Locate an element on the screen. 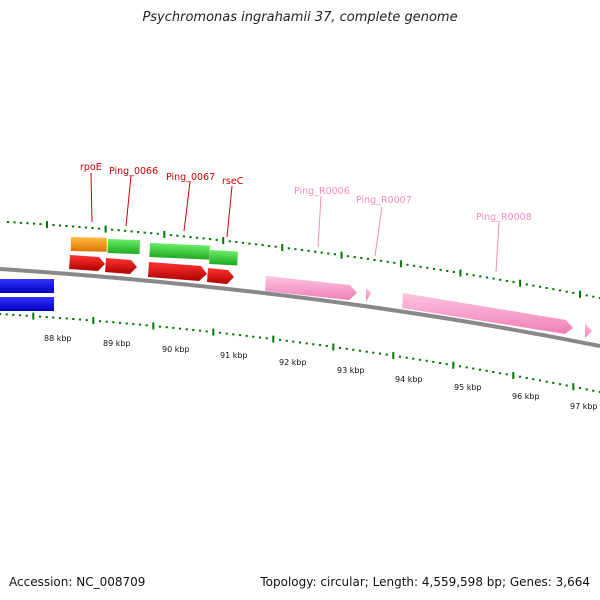 The width and height of the screenshot is (600, 600). scale-label: 90 kbp is located at coordinates (176, 349).